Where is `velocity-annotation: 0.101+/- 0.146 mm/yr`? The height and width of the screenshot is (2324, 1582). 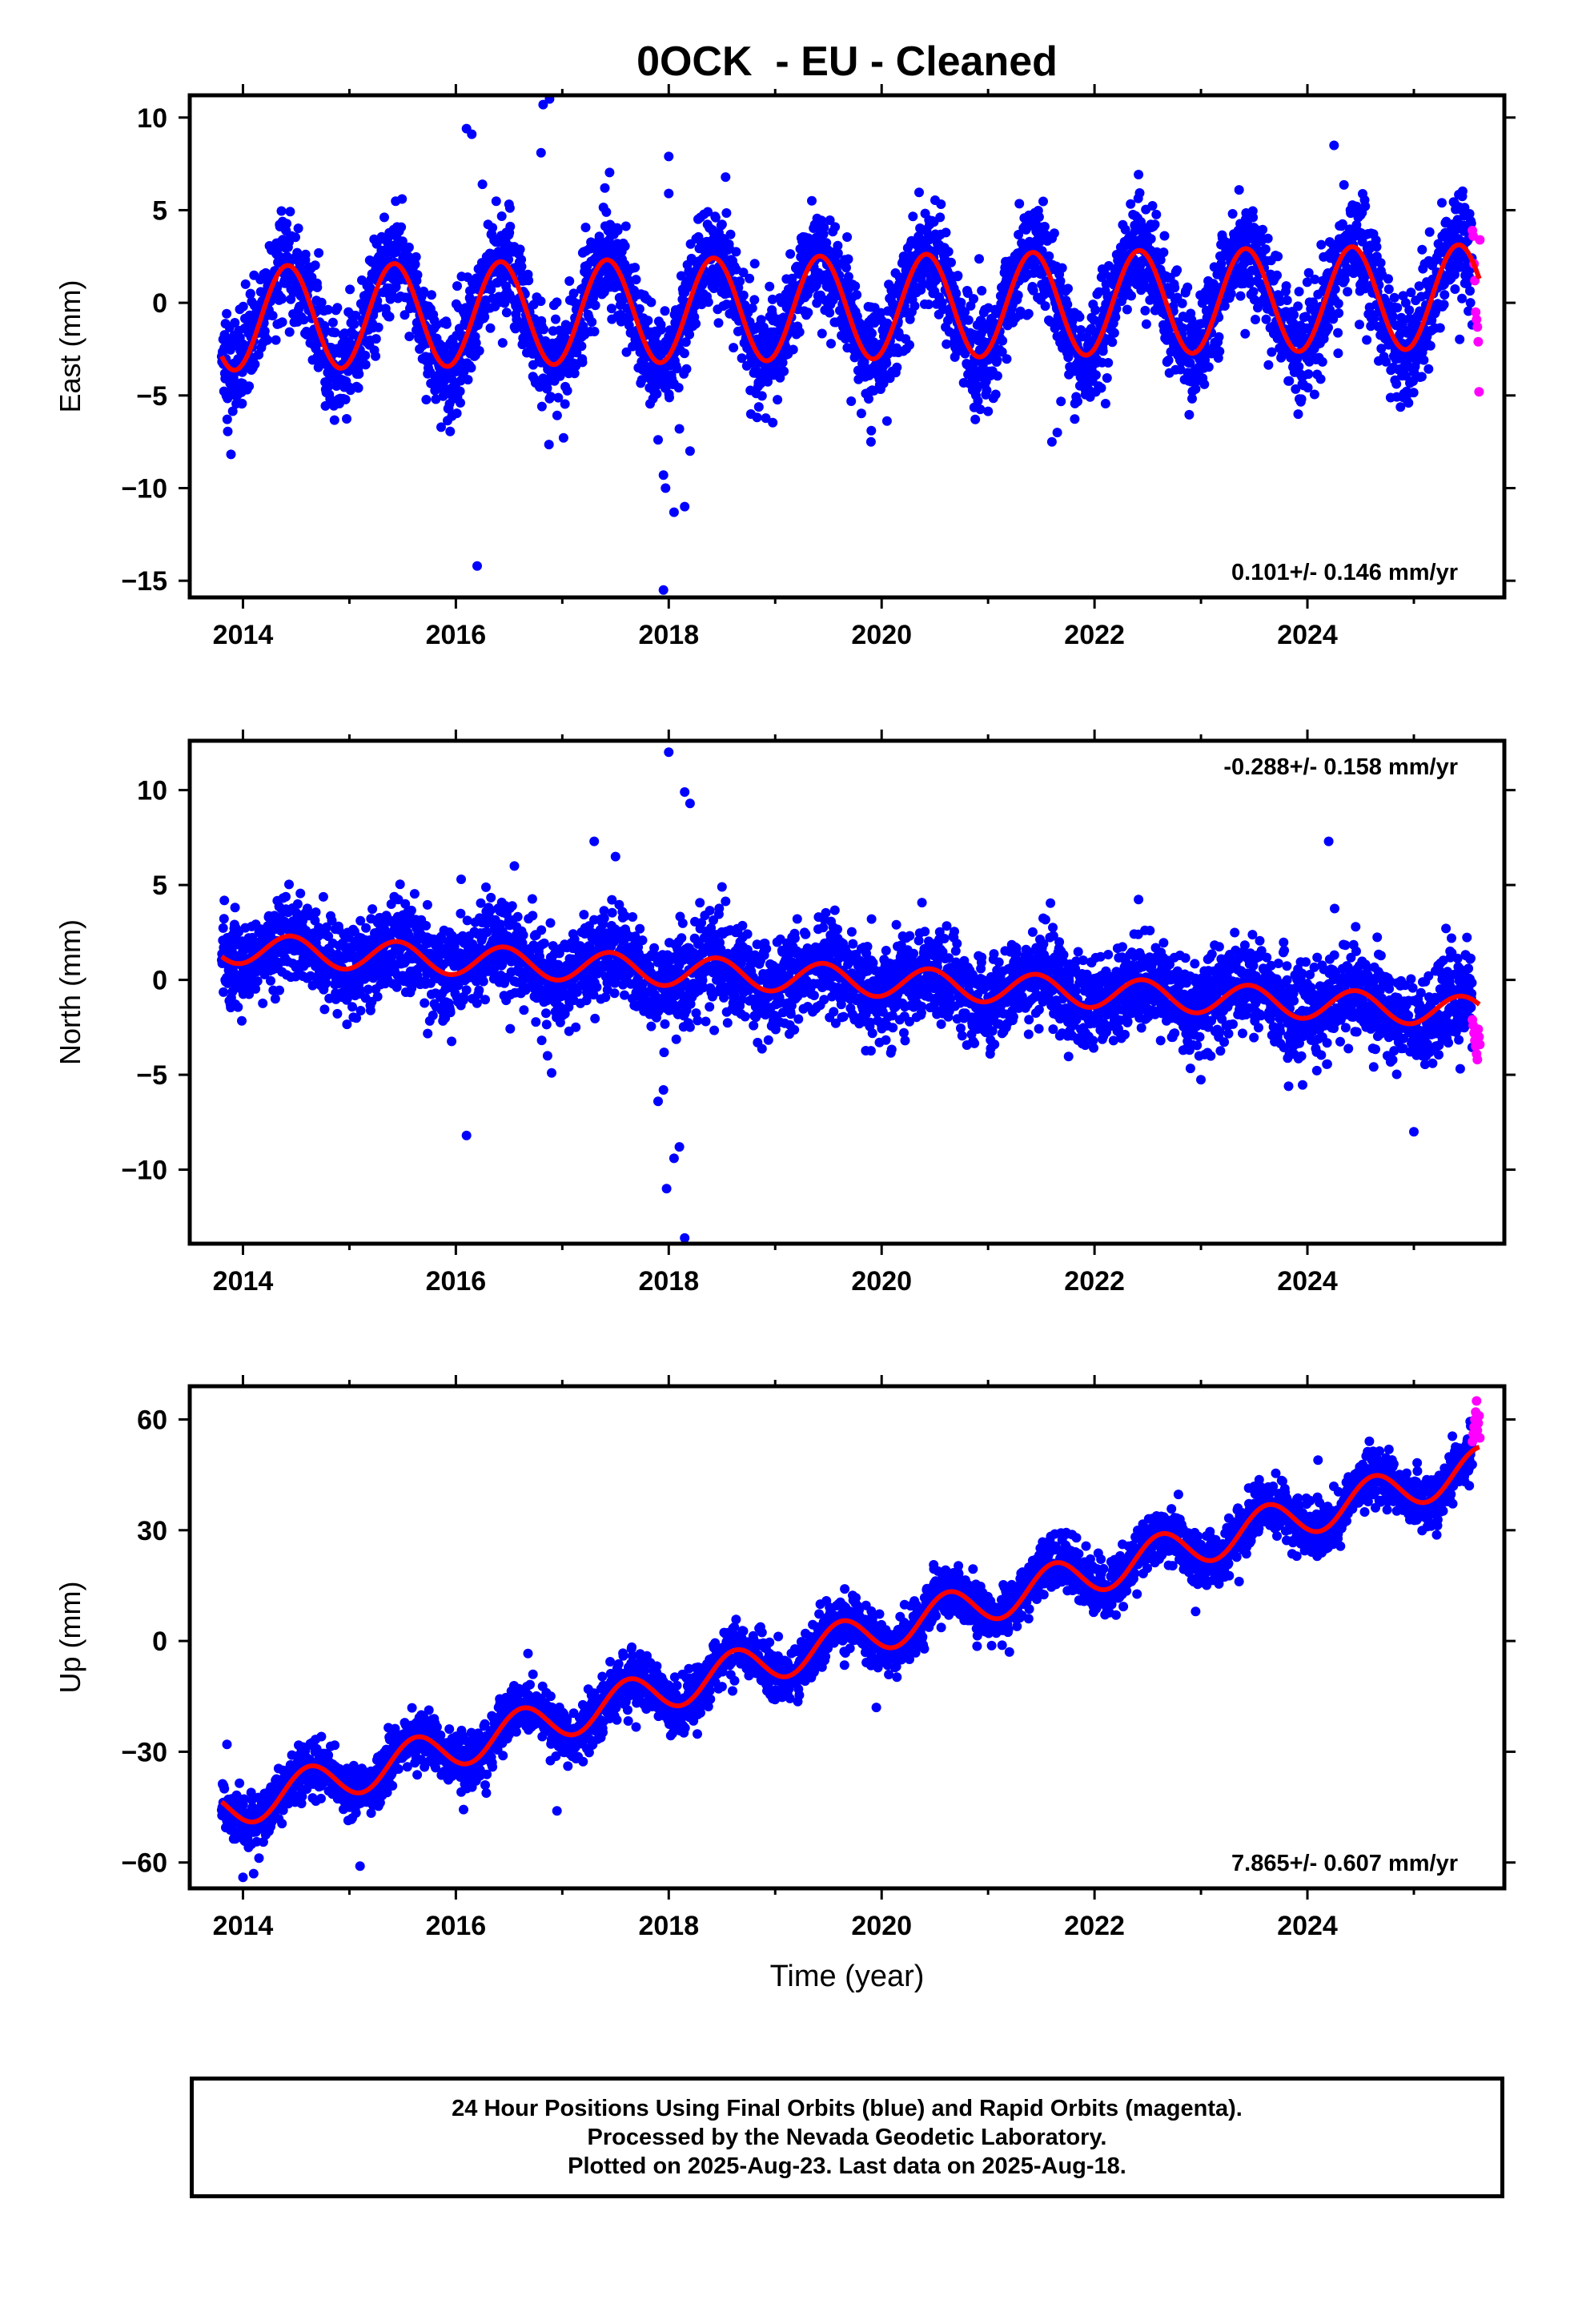
velocity-annotation: 0.101+/- 0.146 mm/yr is located at coordinates (1344, 572).